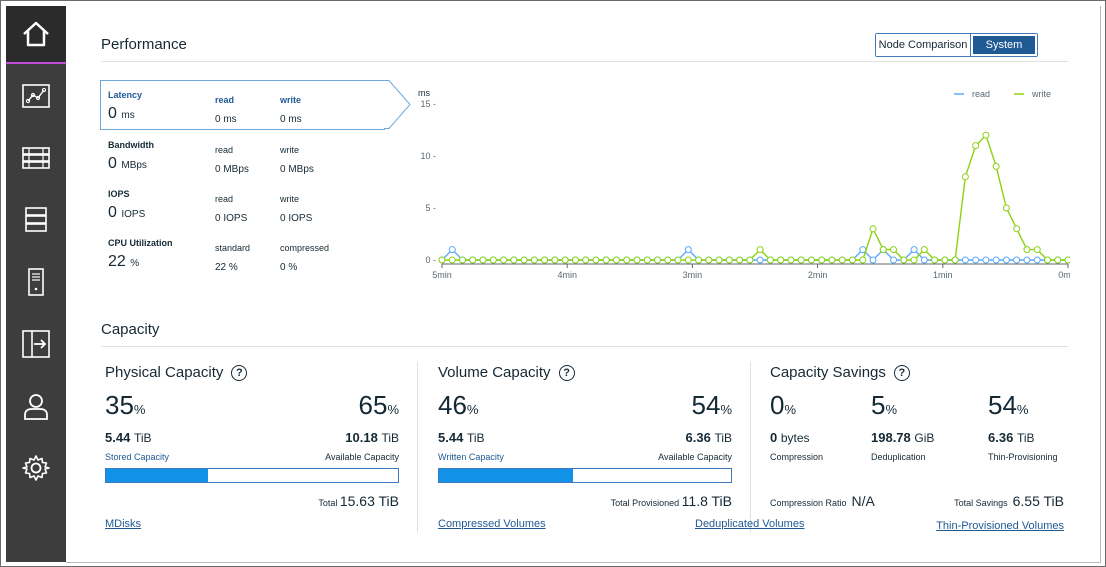 This screenshot has width=1106, height=567. I want to click on volumes-icon, so click(36, 219).